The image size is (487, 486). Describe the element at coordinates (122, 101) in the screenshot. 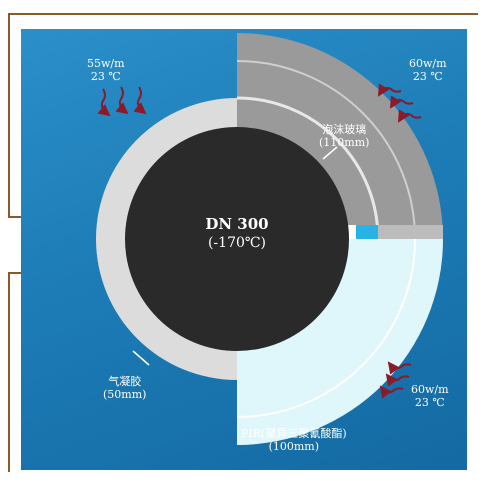

I see `heat-arrows-top-left` at that location.